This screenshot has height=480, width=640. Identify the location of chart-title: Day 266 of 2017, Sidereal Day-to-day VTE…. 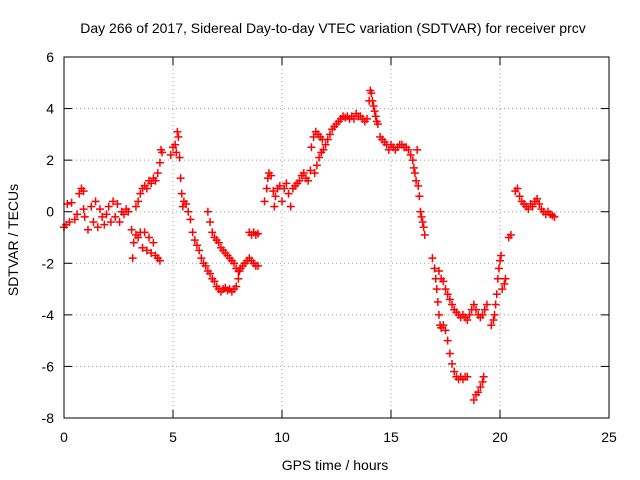
(333, 28).